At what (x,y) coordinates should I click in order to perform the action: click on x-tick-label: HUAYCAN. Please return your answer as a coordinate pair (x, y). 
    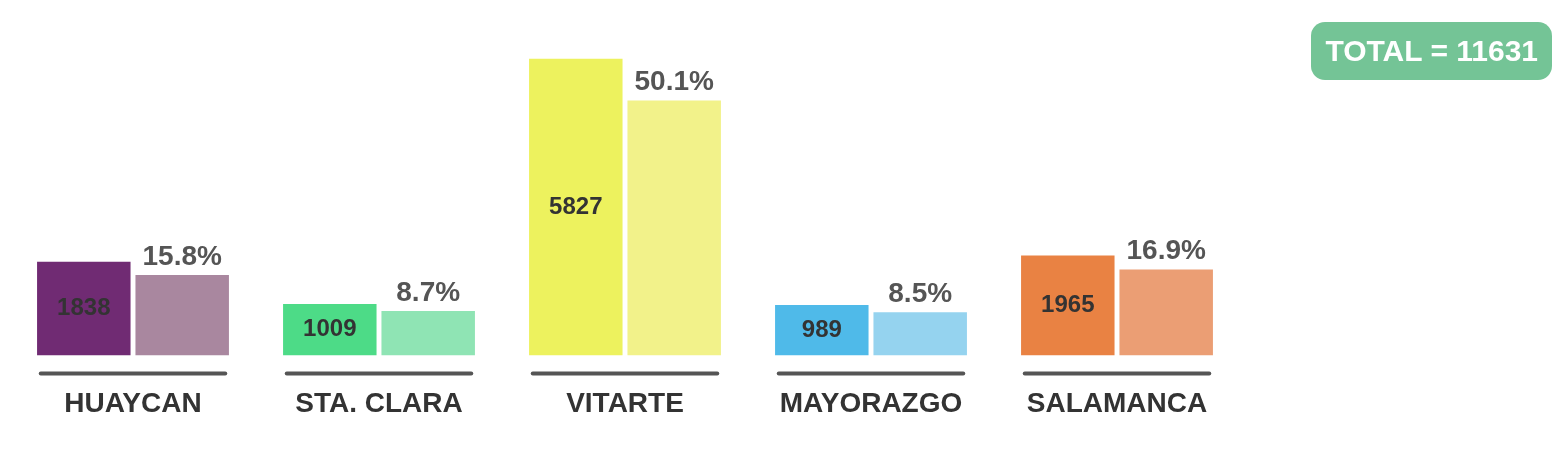
    Looking at the image, I should click on (133, 402).